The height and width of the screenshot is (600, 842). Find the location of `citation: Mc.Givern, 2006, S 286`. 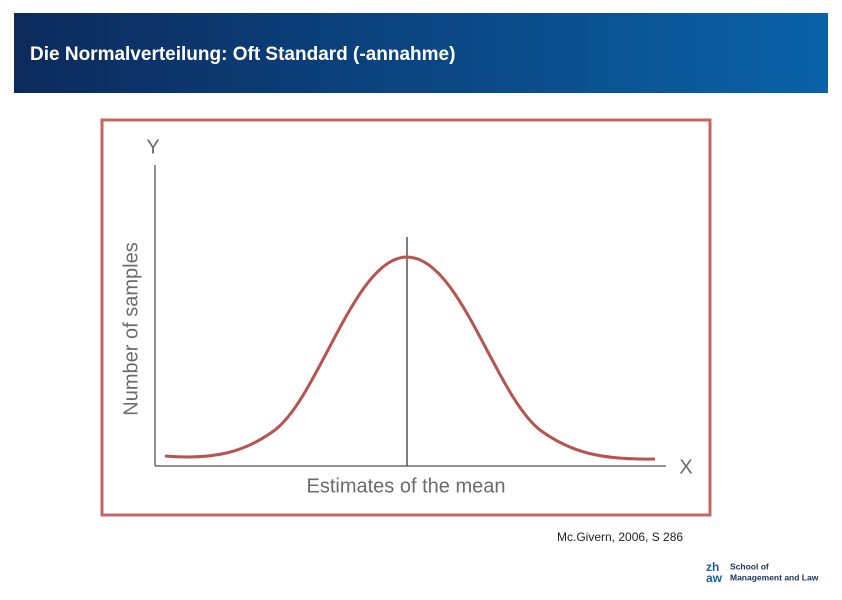

citation: Mc.Givern, 2006, S 286 is located at coordinates (620, 537).